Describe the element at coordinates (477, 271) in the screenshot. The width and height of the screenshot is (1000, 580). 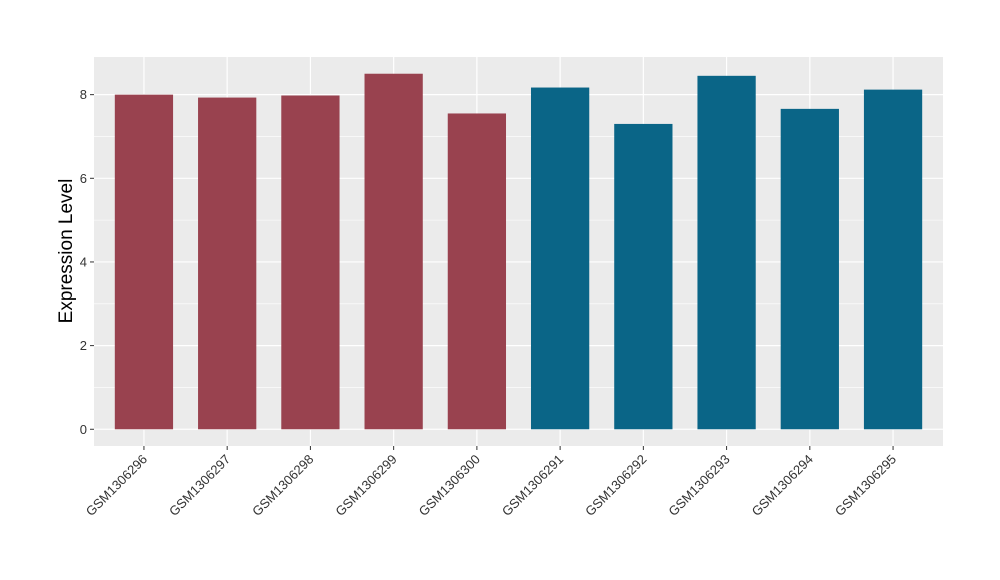
I see `bar-GSM1306300` at that location.